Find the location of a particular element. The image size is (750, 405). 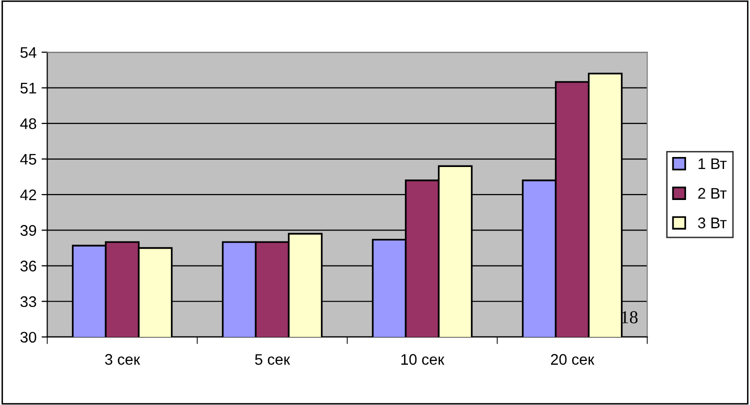

y-tick-label: 45 is located at coordinates (28, 159).